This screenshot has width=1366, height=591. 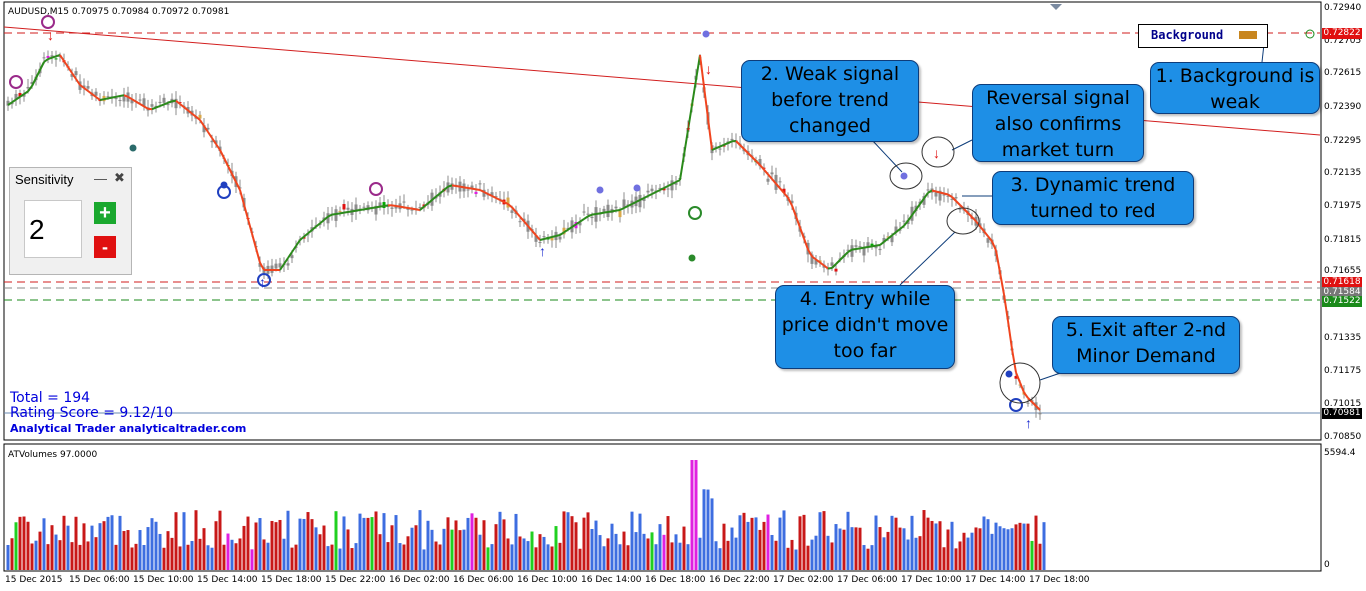 What do you see at coordinates (105, 213) in the screenshot?
I see `increase-sensitivity-button: +` at bounding box center [105, 213].